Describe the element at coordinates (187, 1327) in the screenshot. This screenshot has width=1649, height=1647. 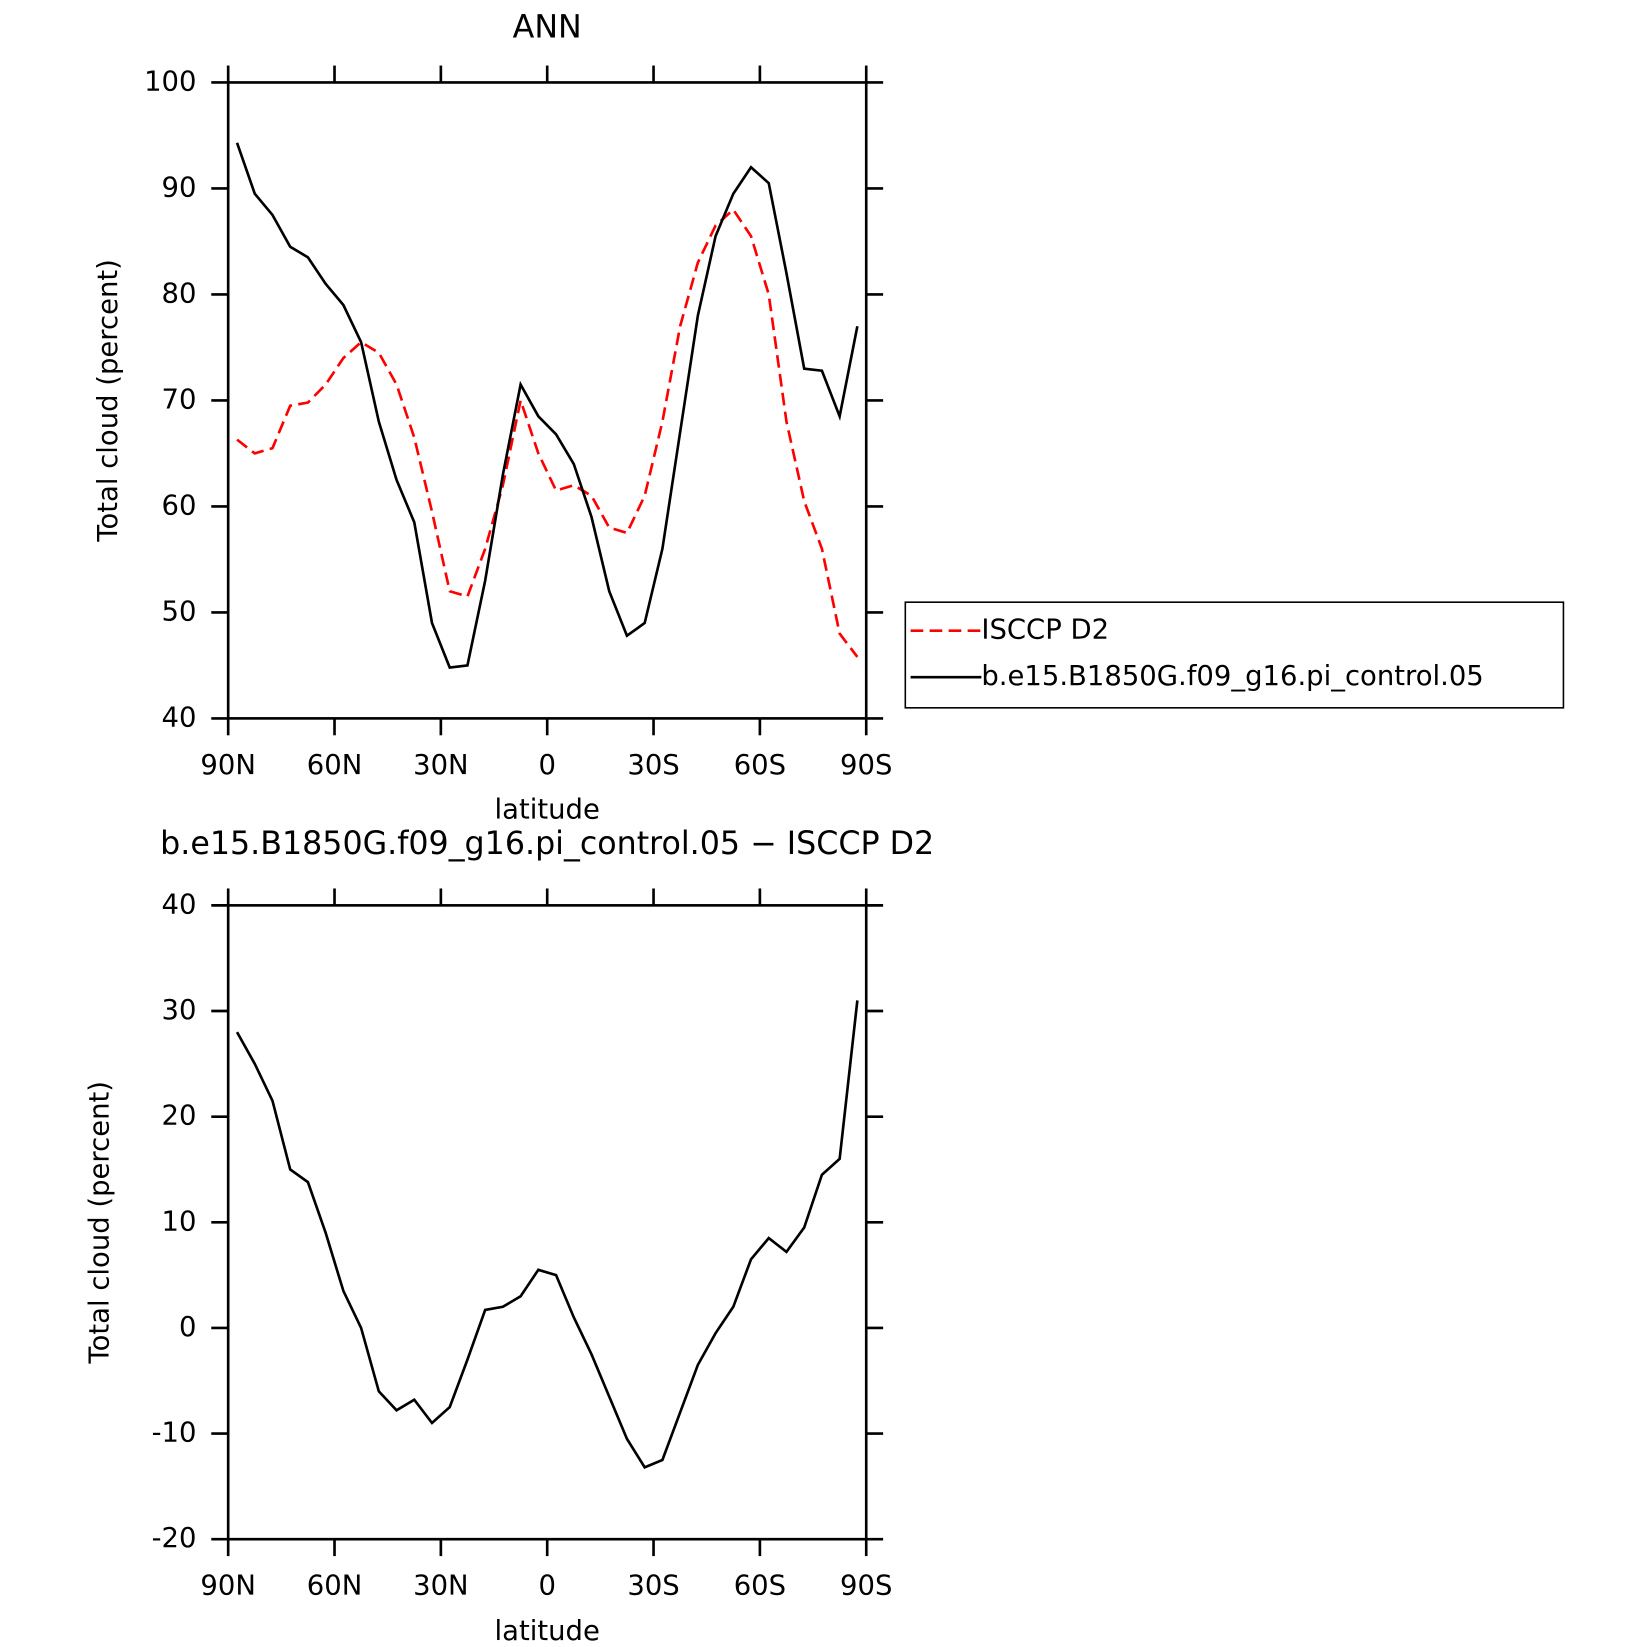
I see `y-tick-label: 0` at that location.